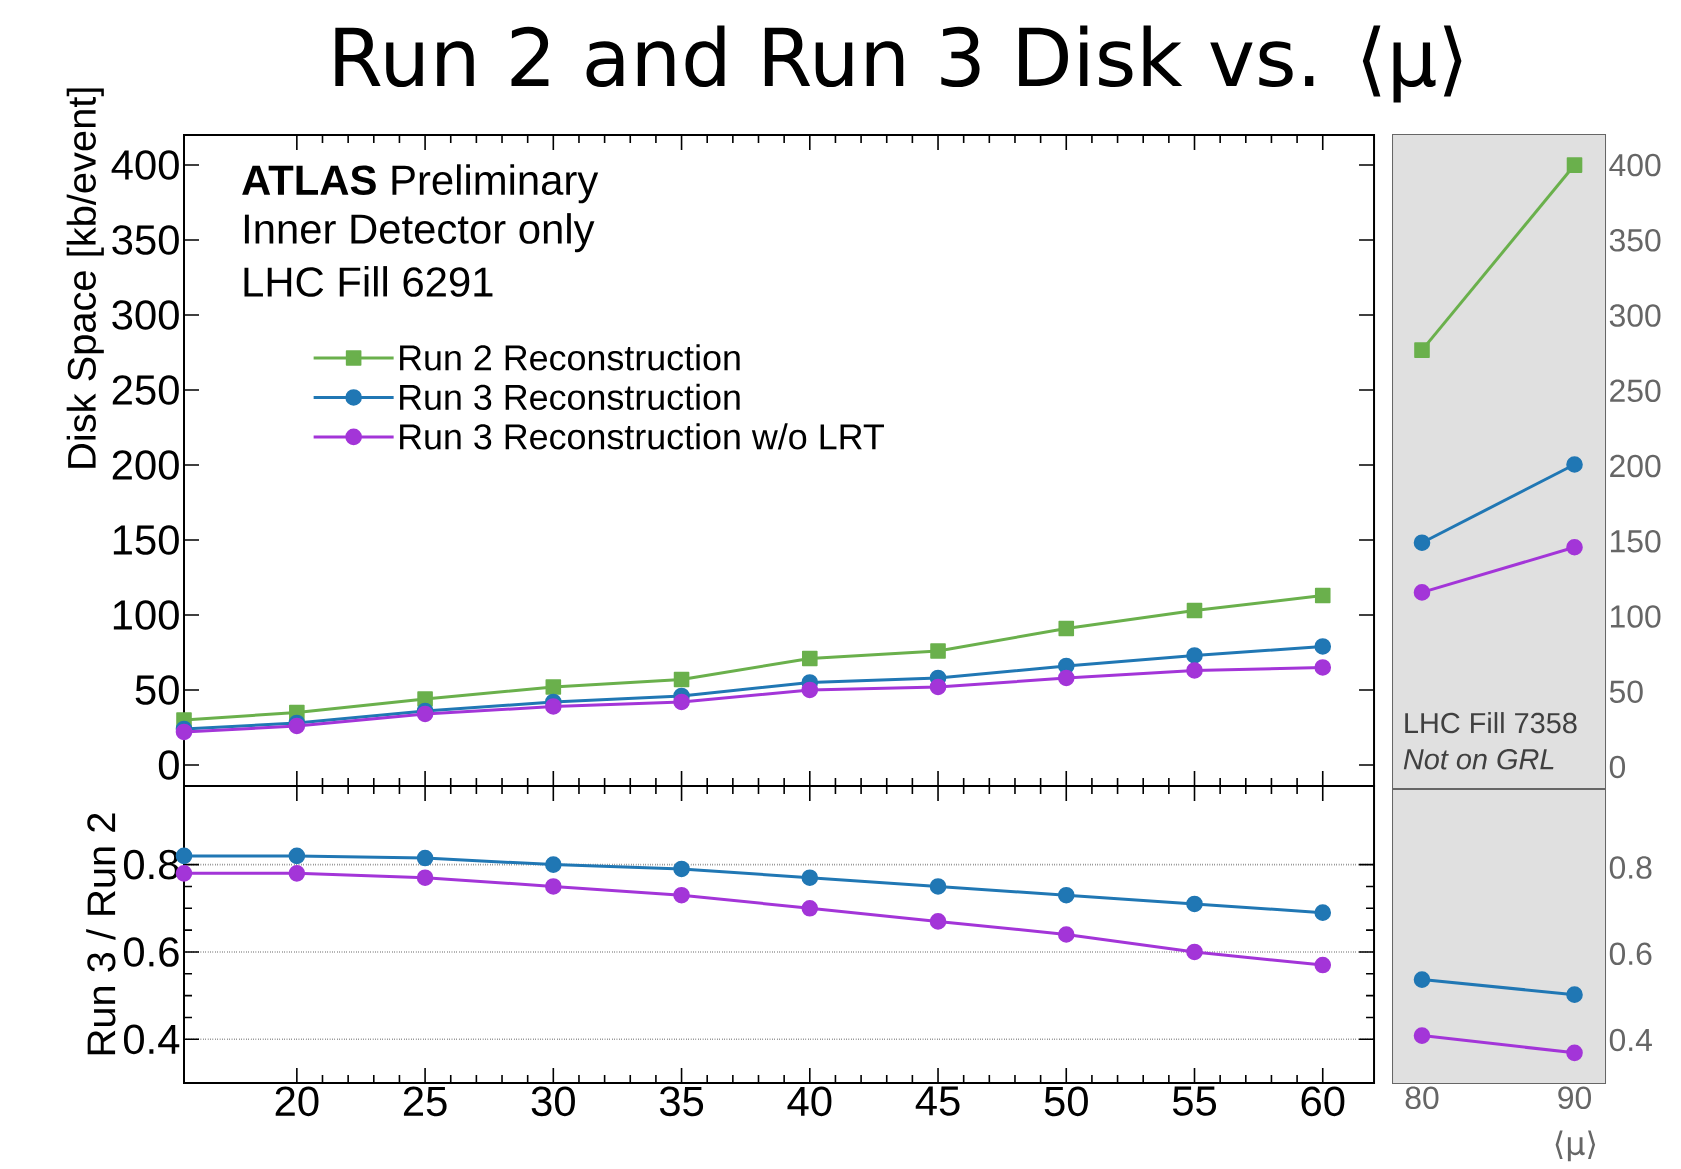  What do you see at coordinates (85, 278) in the screenshot?
I see `y-axis-title: Disk Space [kb/event]` at bounding box center [85, 278].